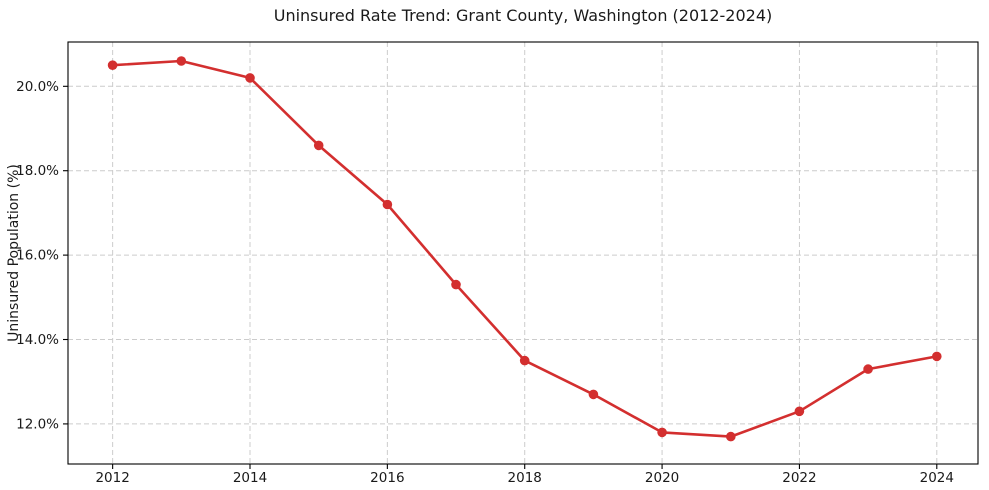 This screenshot has width=989, height=490. I want to click on x-tick-label: 2016, so click(387, 478).